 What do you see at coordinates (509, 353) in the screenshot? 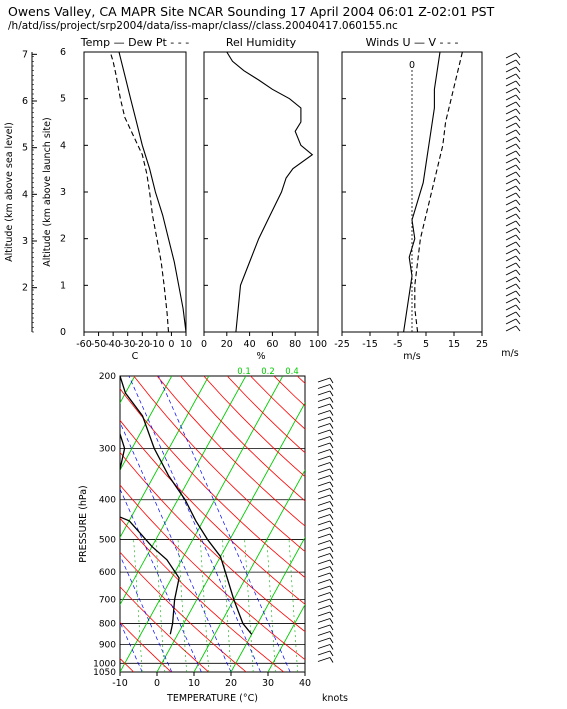
I see `barb-units-top: m/s` at bounding box center [509, 353].